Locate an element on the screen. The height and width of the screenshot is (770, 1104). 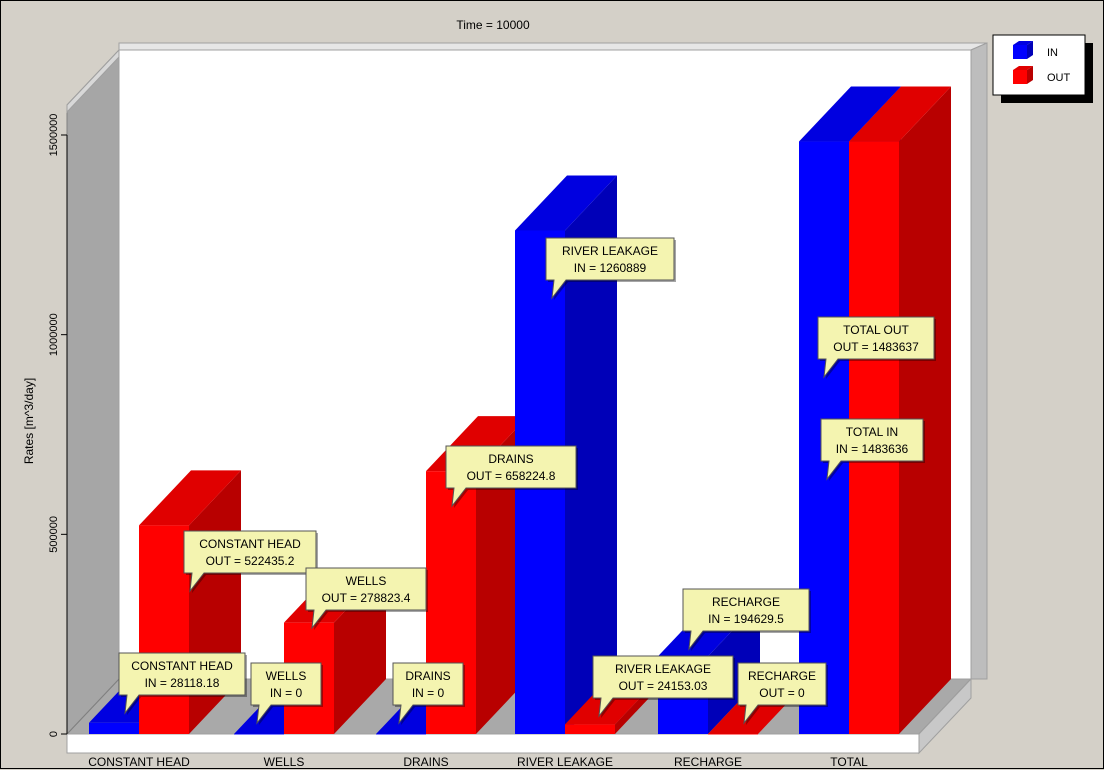
callout-wells-in: WELLS IN = 0 is located at coordinates (286, 693).